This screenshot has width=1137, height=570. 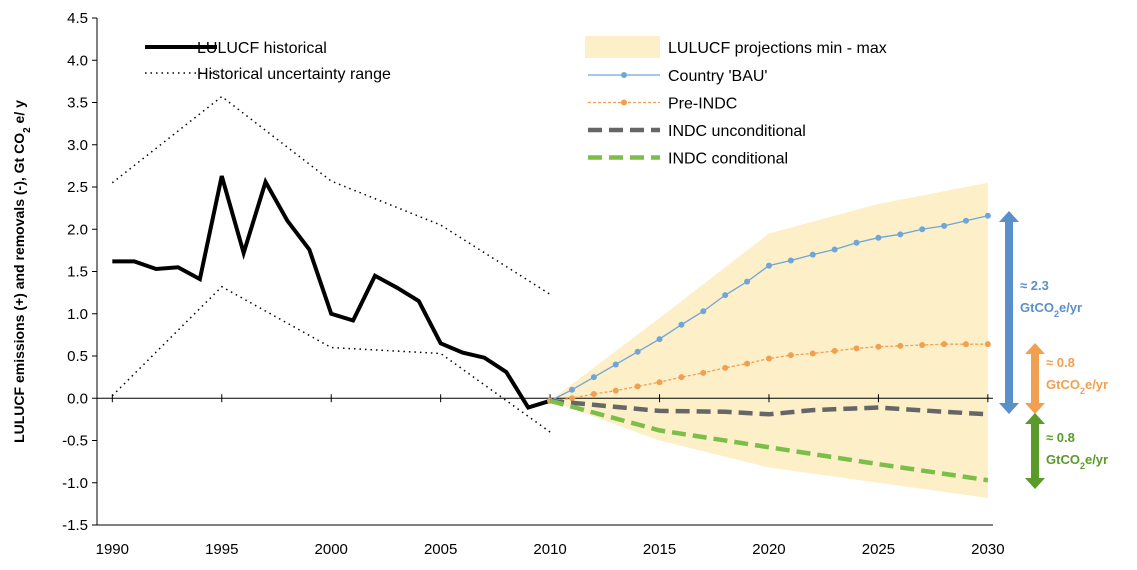 What do you see at coordinates (1022, 350) in the screenshot?
I see `arrows` at bounding box center [1022, 350].